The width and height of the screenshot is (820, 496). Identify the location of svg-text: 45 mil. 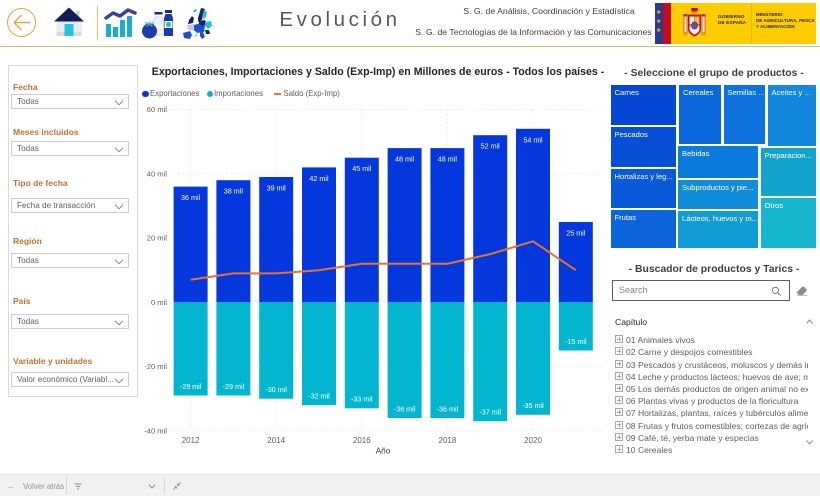
(362, 168).